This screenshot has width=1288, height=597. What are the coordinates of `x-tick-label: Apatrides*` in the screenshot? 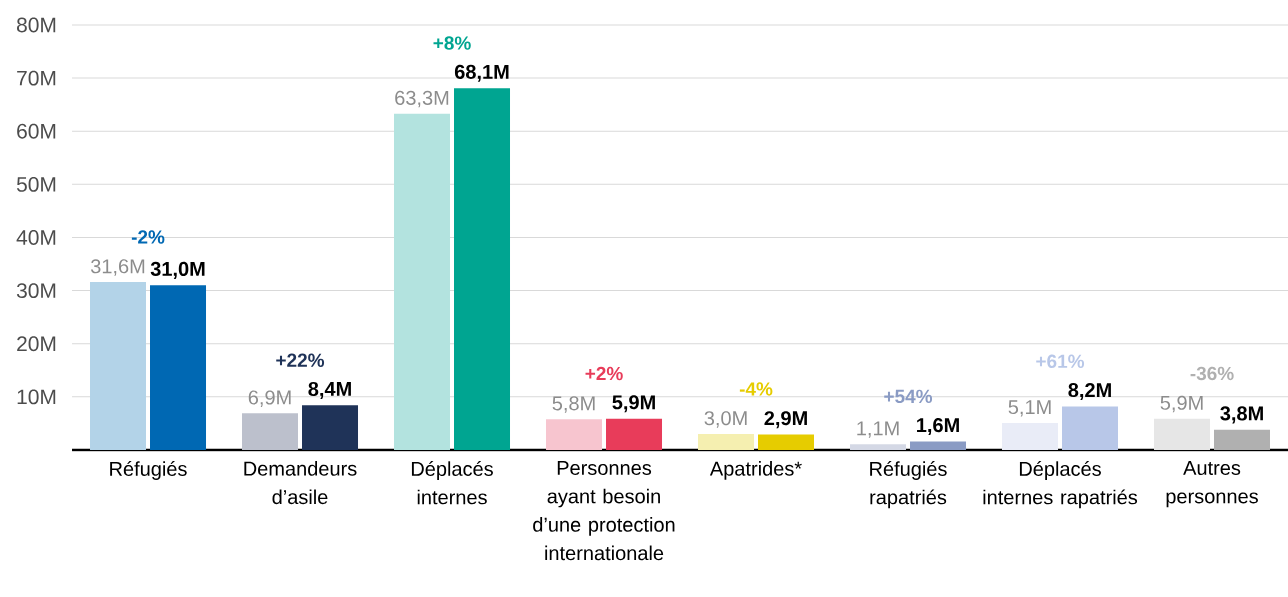 It's located at (755, 470).